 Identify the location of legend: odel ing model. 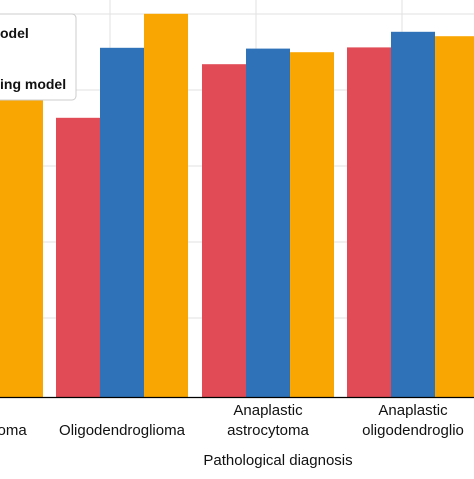
(38, 57).